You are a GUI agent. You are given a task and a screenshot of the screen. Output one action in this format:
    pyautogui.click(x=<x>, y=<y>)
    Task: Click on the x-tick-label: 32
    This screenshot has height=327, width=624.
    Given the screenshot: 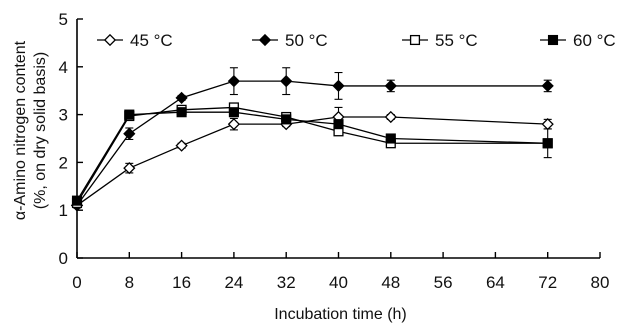 What is the action you would take?
    pyautogui.click(x=286, y=282)
    